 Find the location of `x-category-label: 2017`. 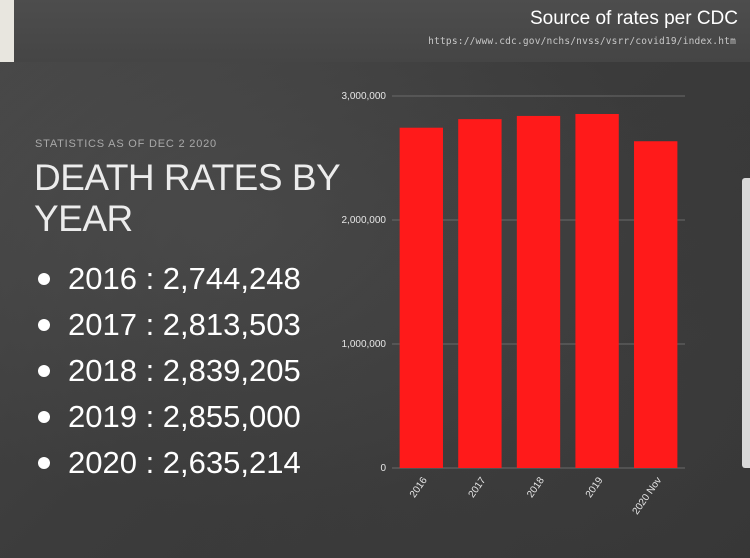

x-category-label: 2017 is located at coordinates (478, 487).